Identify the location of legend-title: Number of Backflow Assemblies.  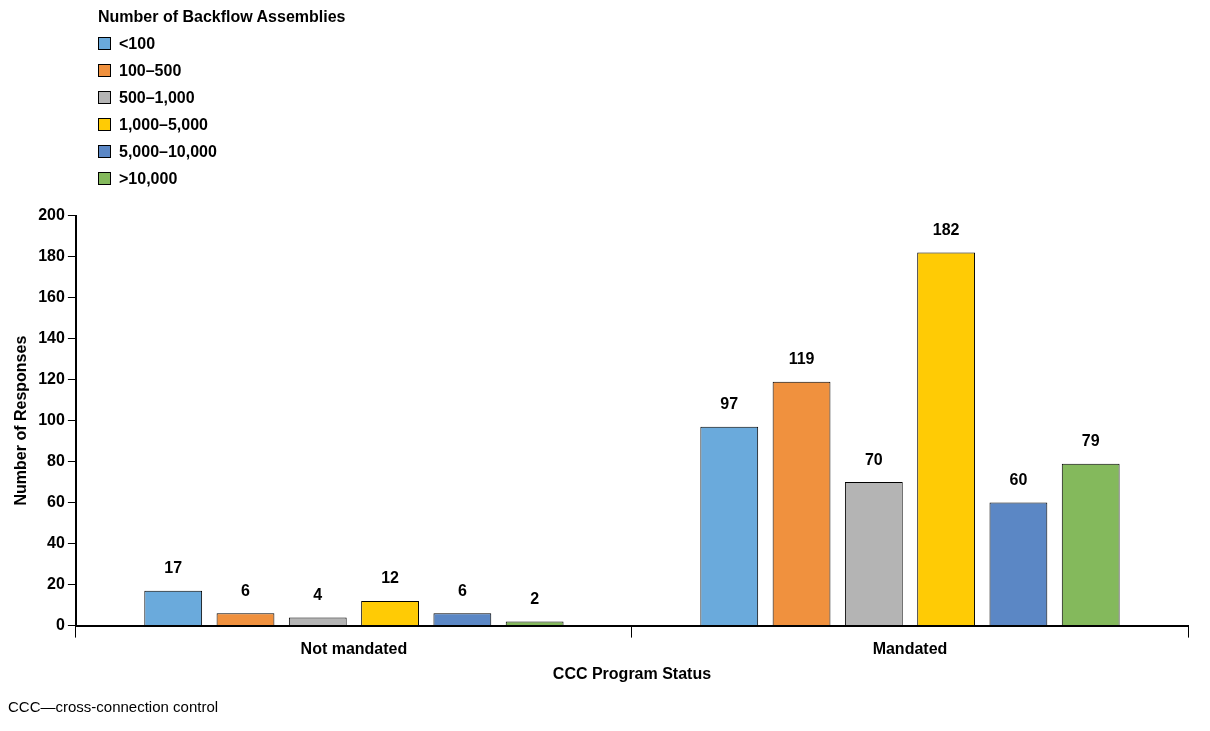
(222, 17).